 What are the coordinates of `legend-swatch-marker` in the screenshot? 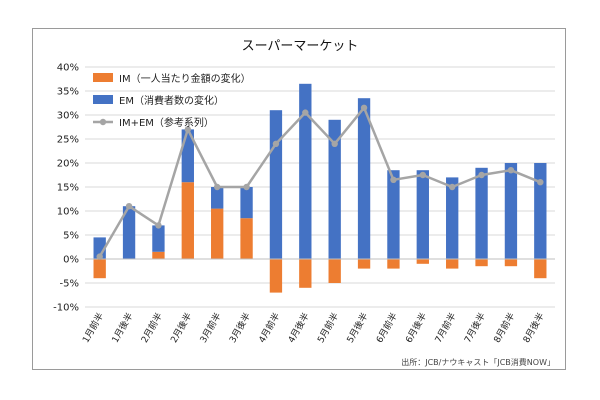 It's located at (103, 122).